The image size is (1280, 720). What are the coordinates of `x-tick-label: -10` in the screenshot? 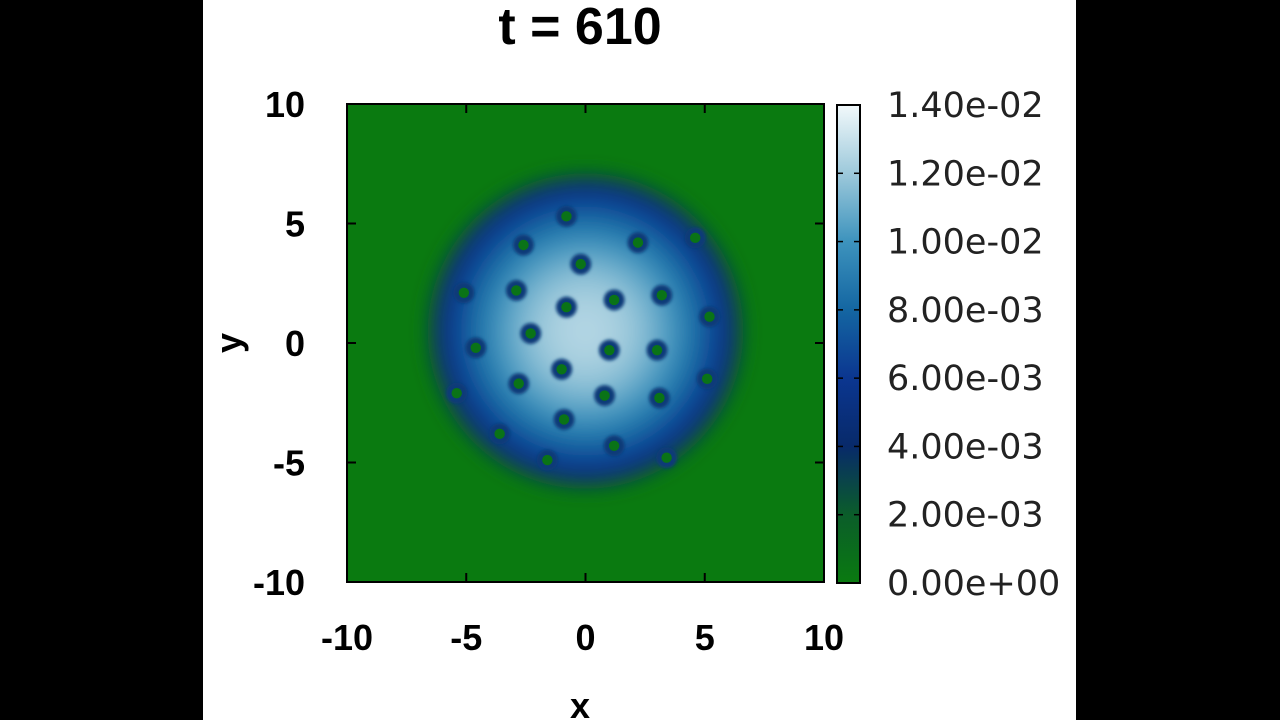 It's located at (347, 637).